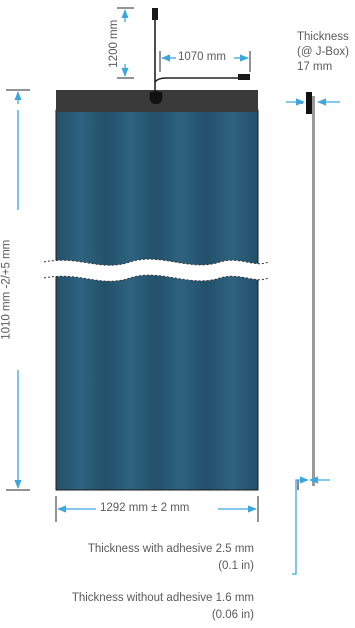 This screenshot has height=628, width=355. I want to click on thickness-with-adhesive-value: Thickness with adhesive 2.5 mm, so click(170, 549).